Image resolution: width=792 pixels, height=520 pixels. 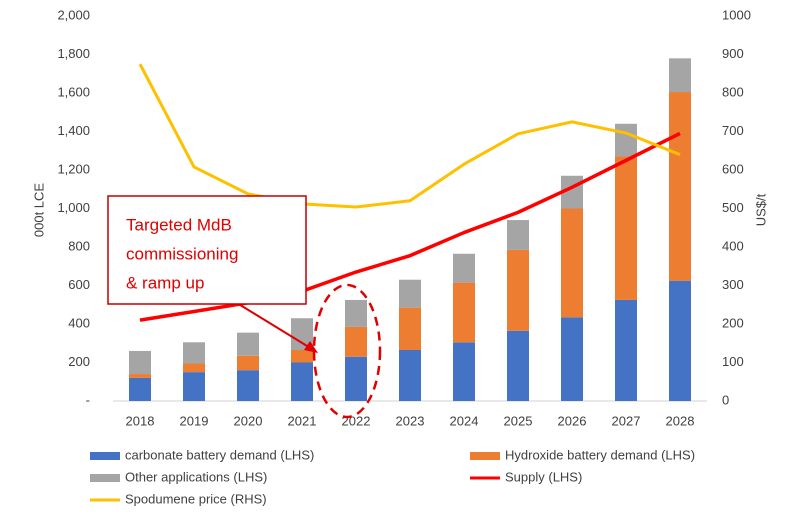 I want to click on y2-tick-label: 700, so click(x=733, y=130).